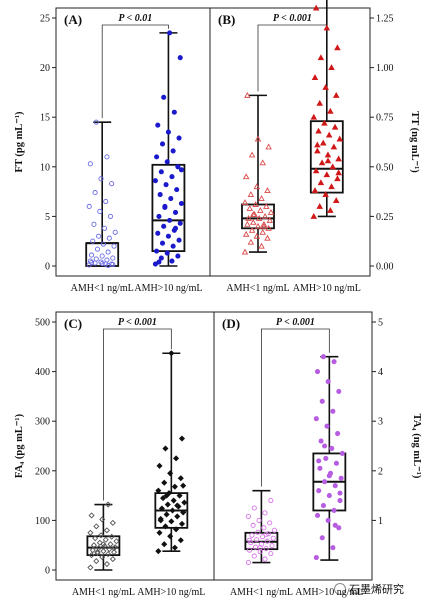 Image resolution: width=428 pixels, height=604 pixels. Describe the element at coordinates (414, 142) in the screenshot. I see `y-axis-label: TT (ng mL⁻¹)` at that location.